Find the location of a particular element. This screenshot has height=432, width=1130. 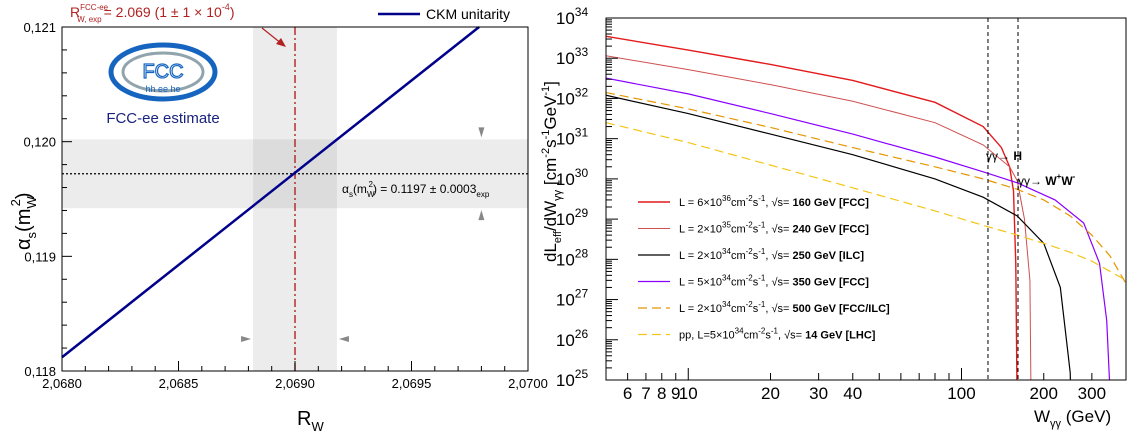

legend-label-1: L = 6×1036cm-2s-1, √s= 160 GeV [FCC] is located at coordinates (774, 201).